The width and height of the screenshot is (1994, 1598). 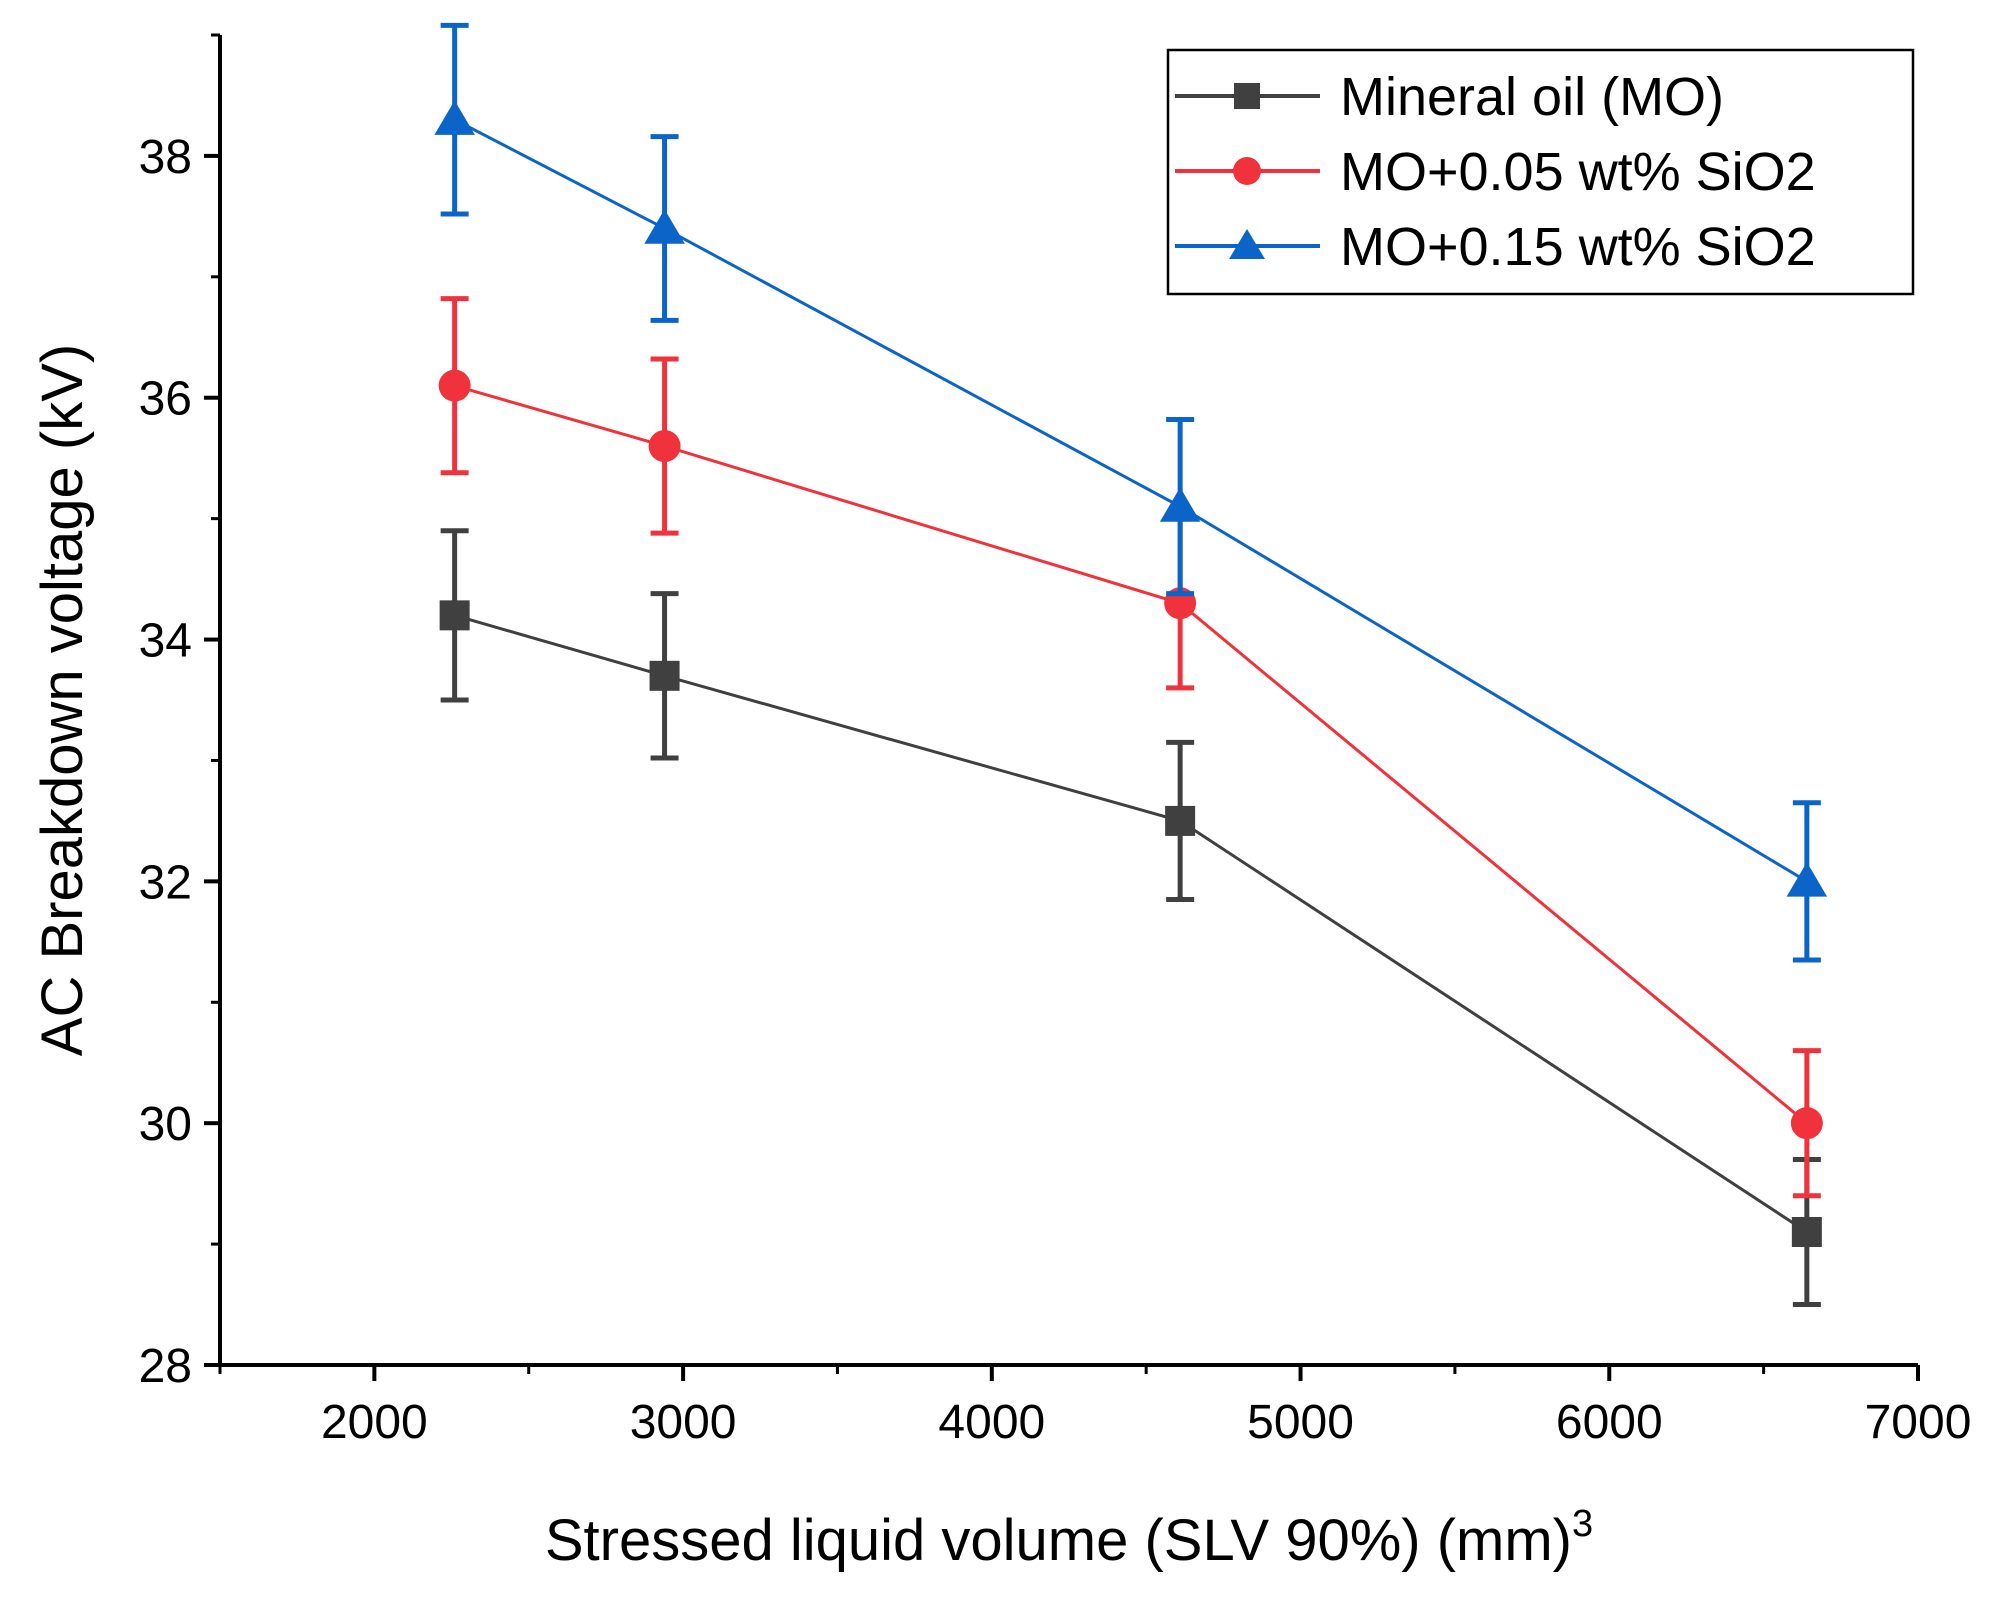 I want to click on x-tick-label: 7000, so click(x=1918, y=1422).